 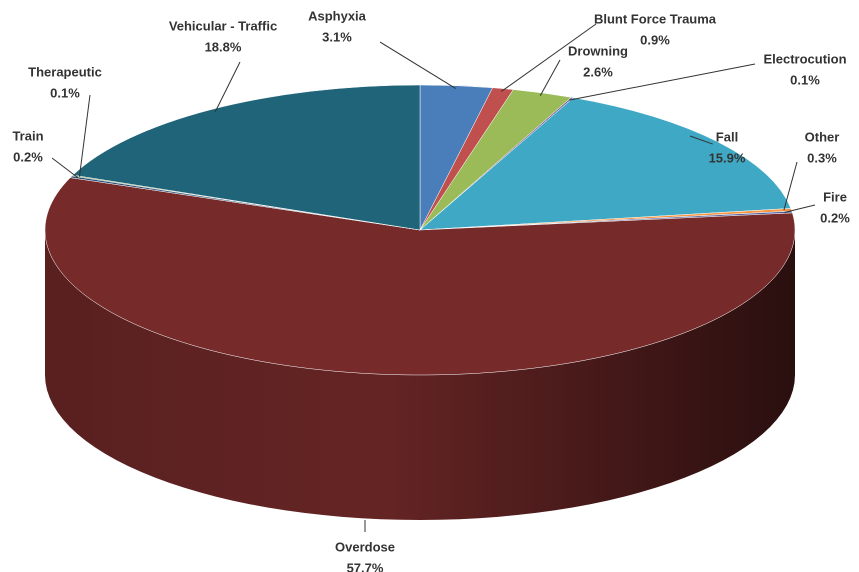 What do you see at coordinates (337, 15) in the screenshot?
I see `data-label-name: Asphyxia` at bounding box center [337, 15].